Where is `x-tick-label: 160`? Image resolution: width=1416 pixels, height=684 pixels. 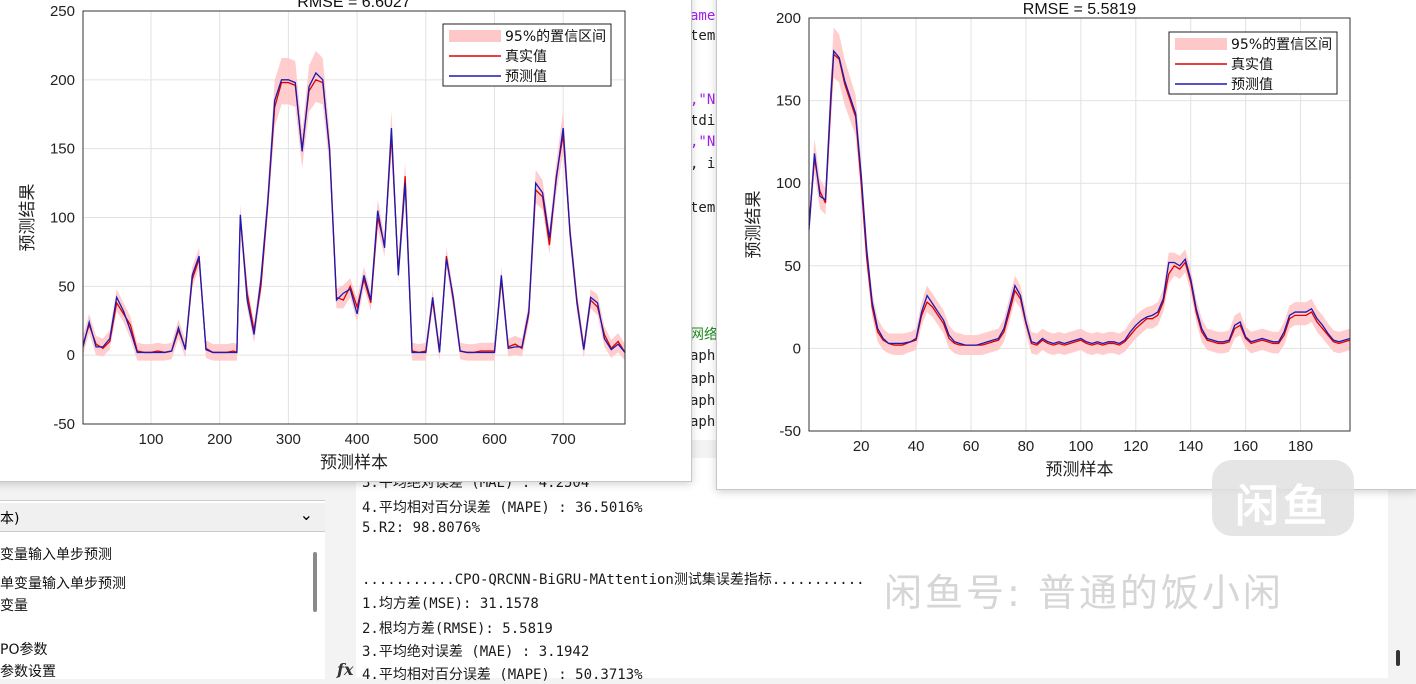
x-tick-label: 160 is located at coordinates (1245, 446).